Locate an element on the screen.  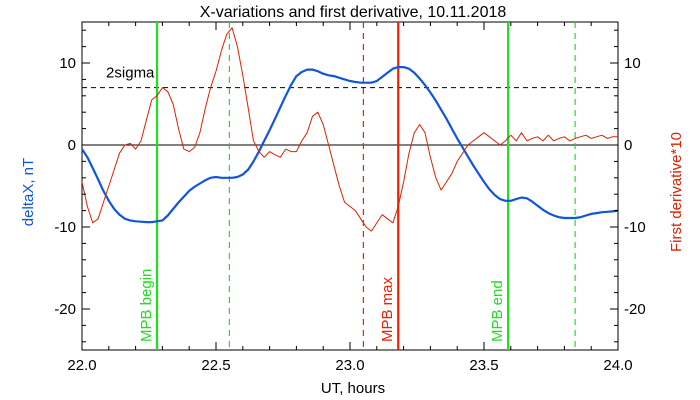
x-tick-label: 23.0 is located at coordinates (349, 365).